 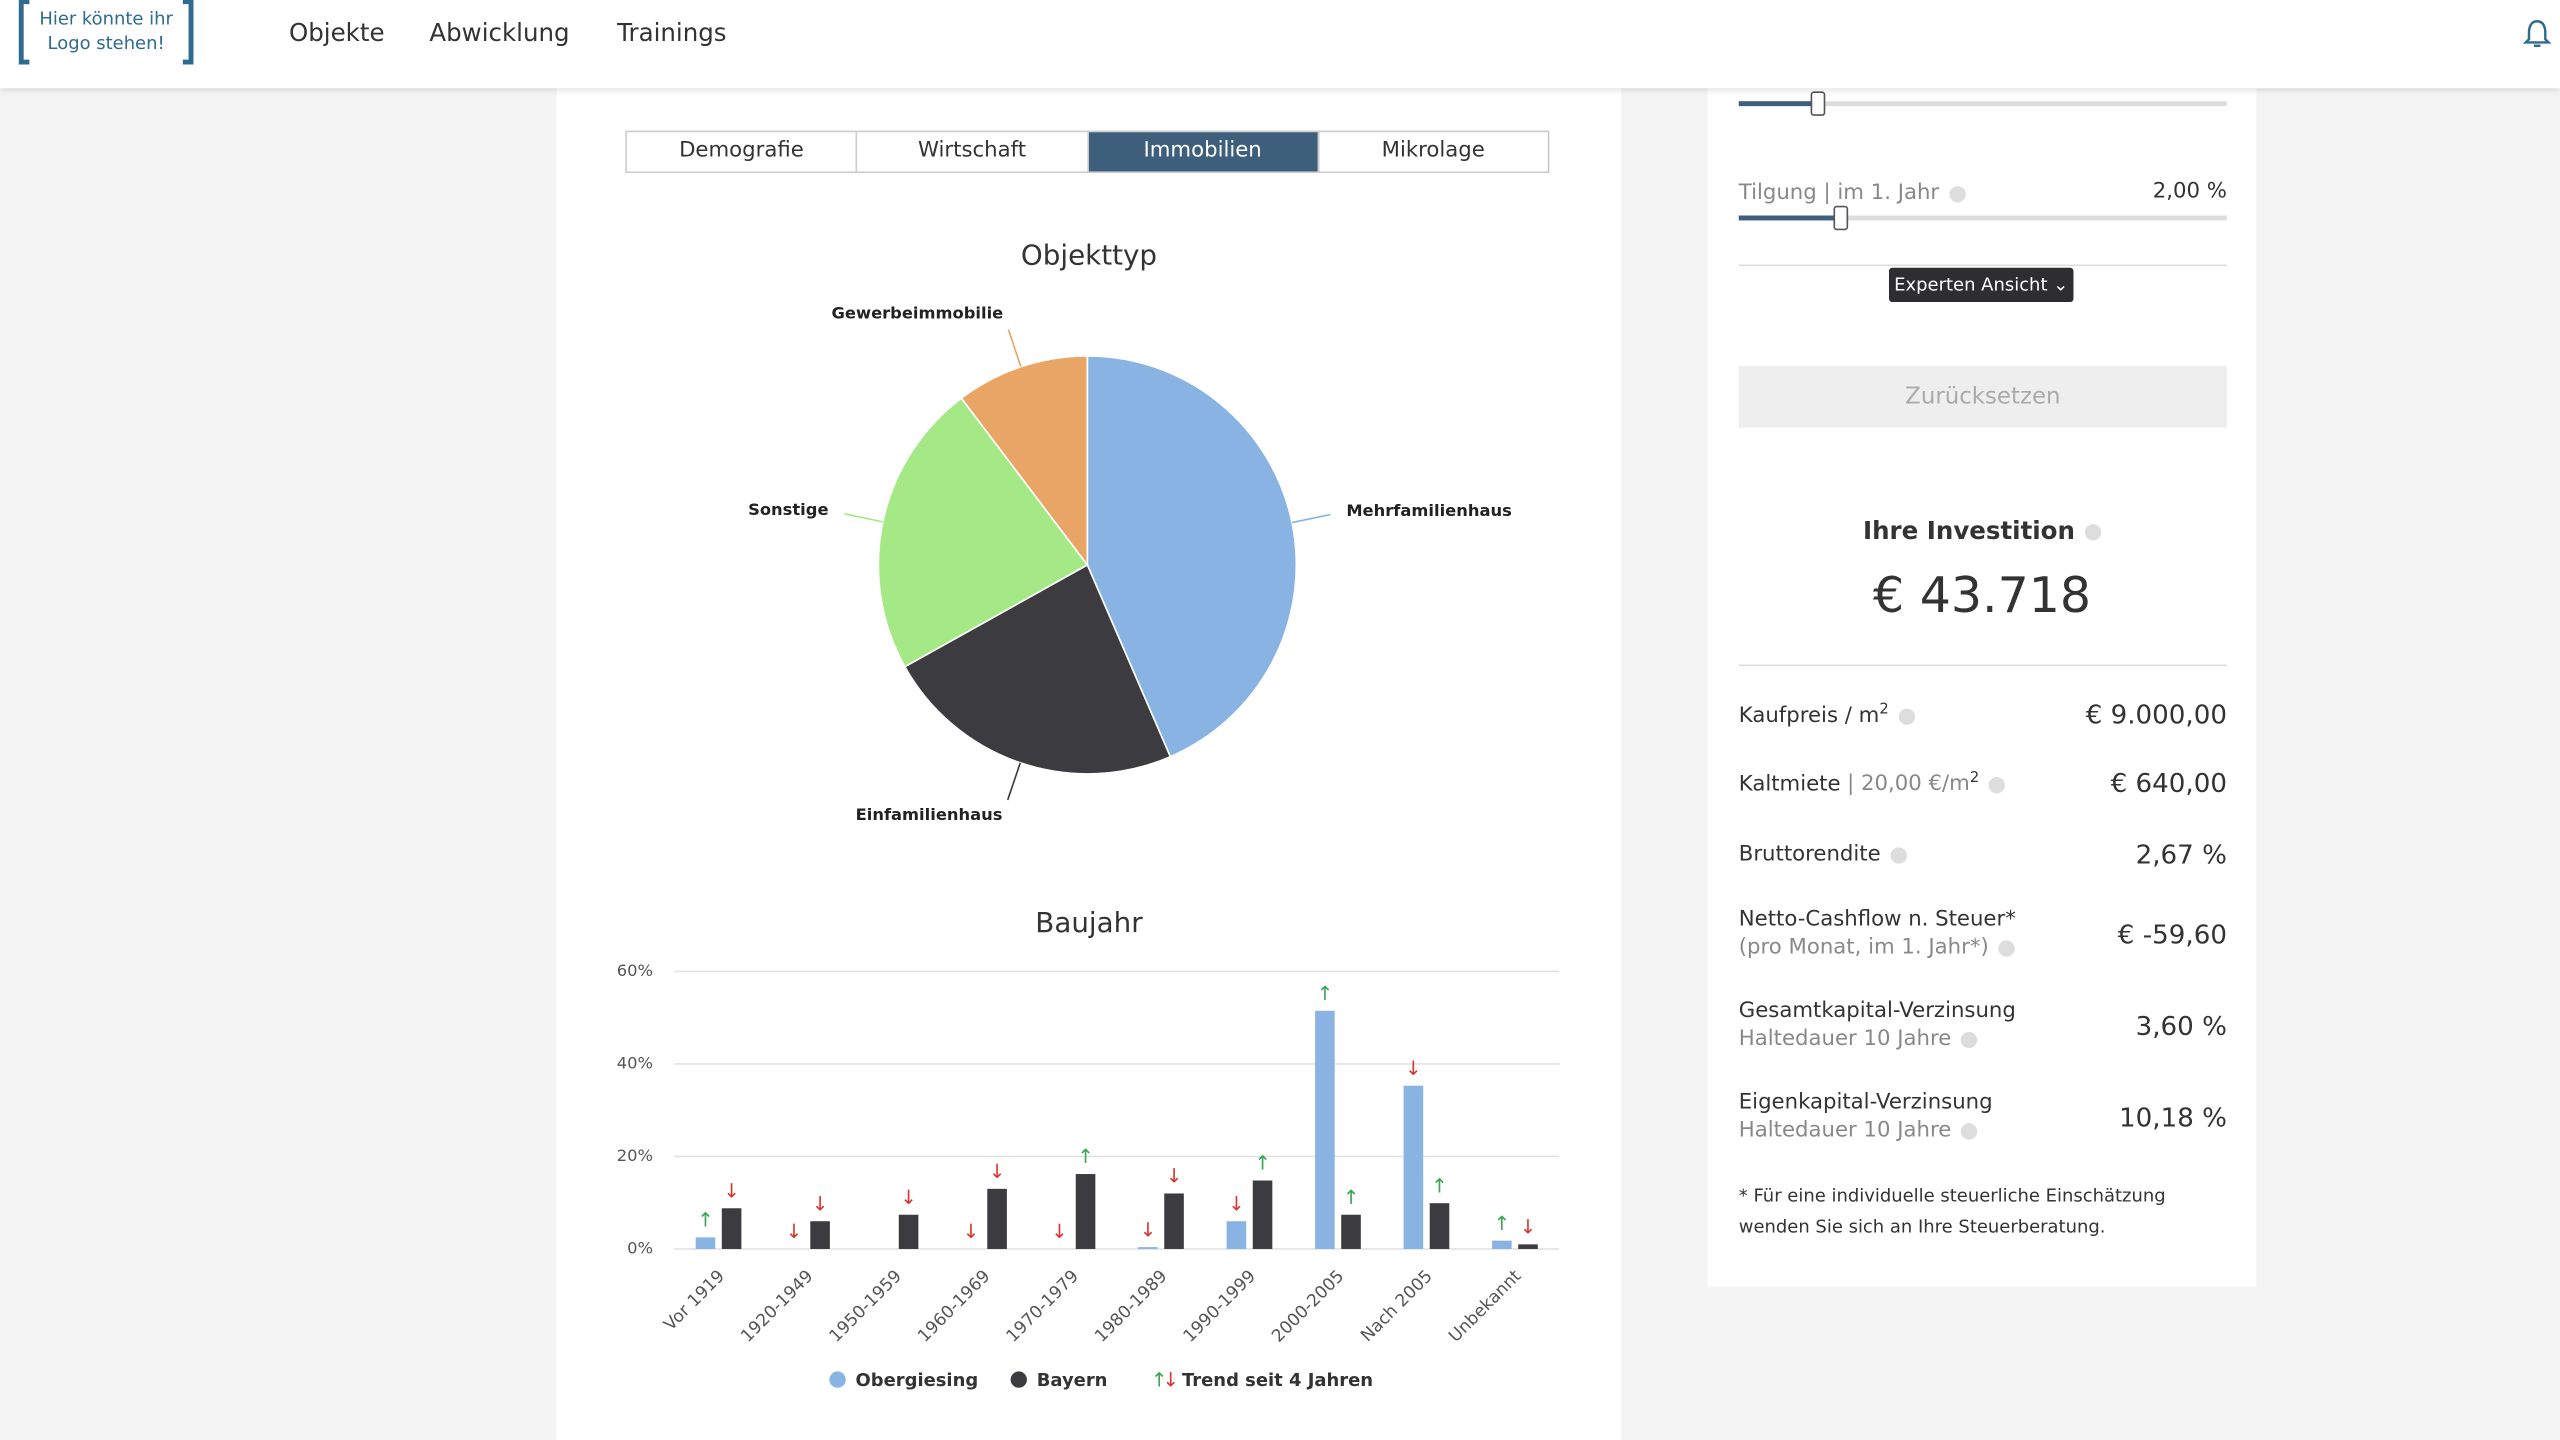 What do you see at coordinates (1884, 710) in the screenshot?
I see `row-sup: 2` at bounding box center [1884, 710].